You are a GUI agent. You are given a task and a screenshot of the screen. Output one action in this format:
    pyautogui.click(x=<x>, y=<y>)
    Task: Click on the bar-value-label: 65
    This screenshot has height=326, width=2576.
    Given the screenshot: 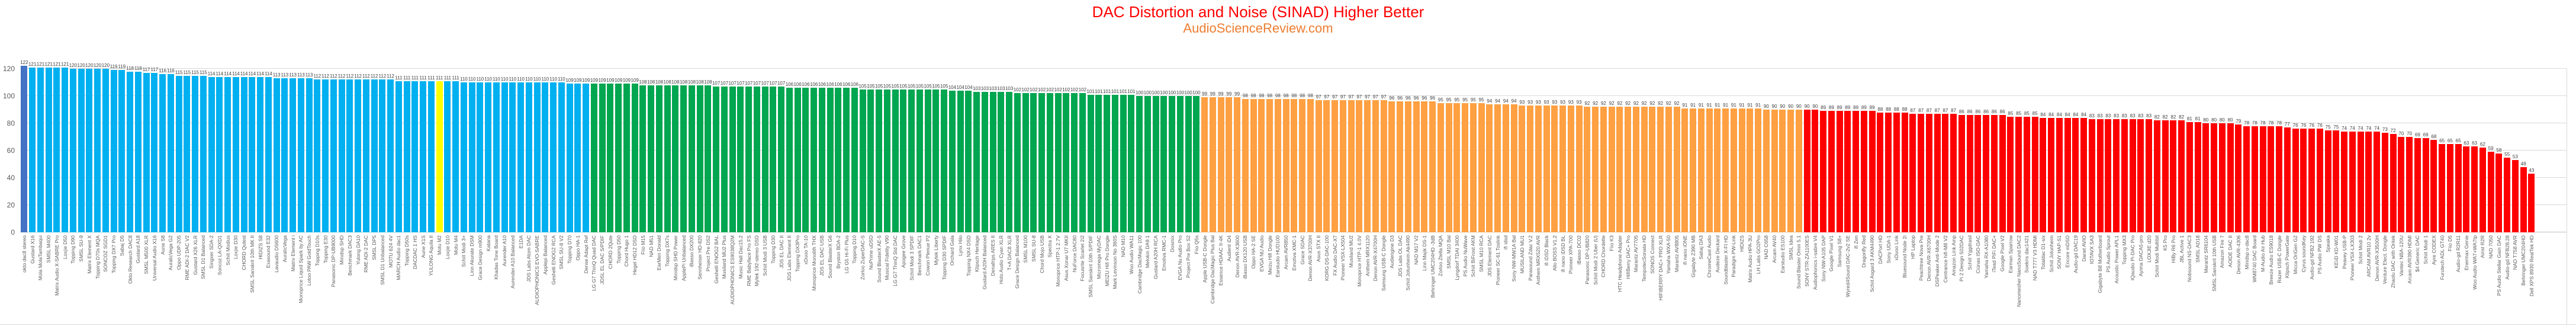 What is the action you would take?
    pyautogui.click(x=2442, y=141)
    